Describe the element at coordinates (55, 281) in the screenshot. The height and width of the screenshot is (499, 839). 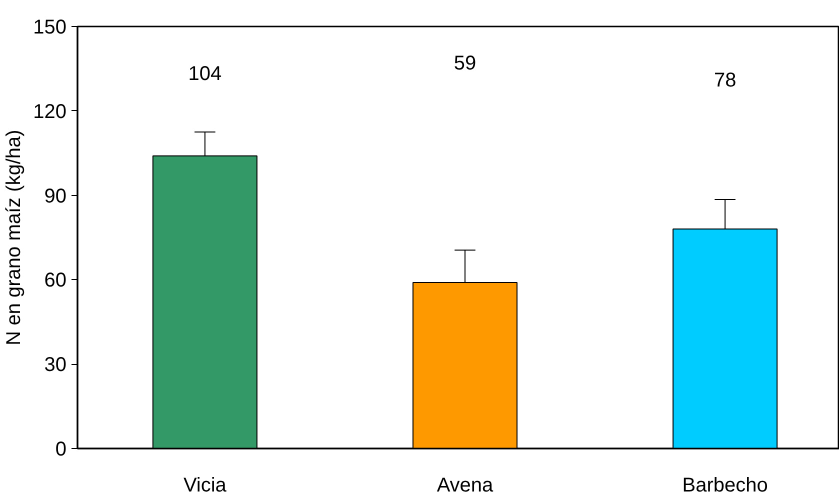
I see `y-tick-label: 60` at that location.